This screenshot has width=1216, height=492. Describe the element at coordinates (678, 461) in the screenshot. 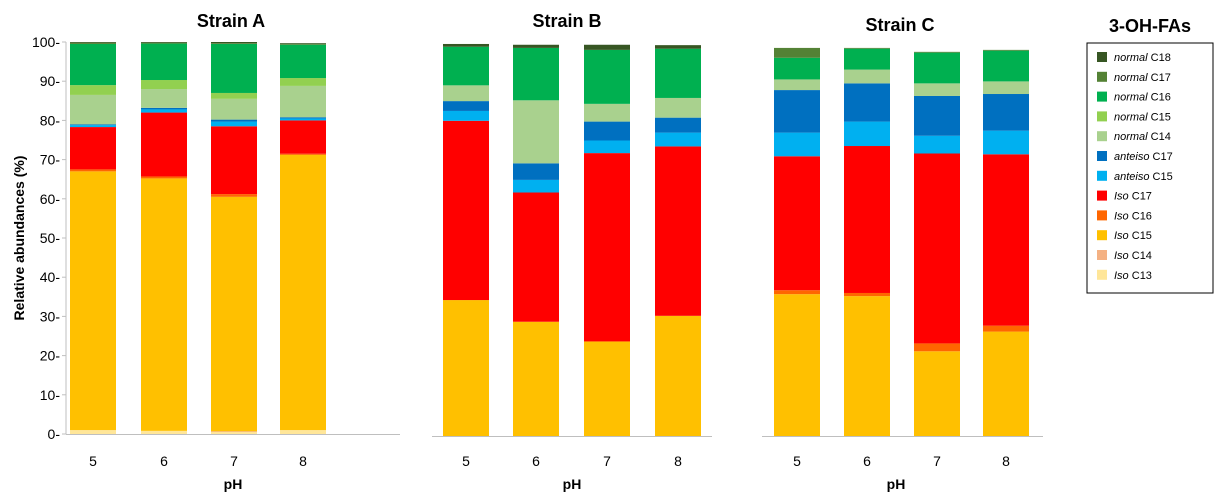

I see `x-tick-label: 8` at that location.